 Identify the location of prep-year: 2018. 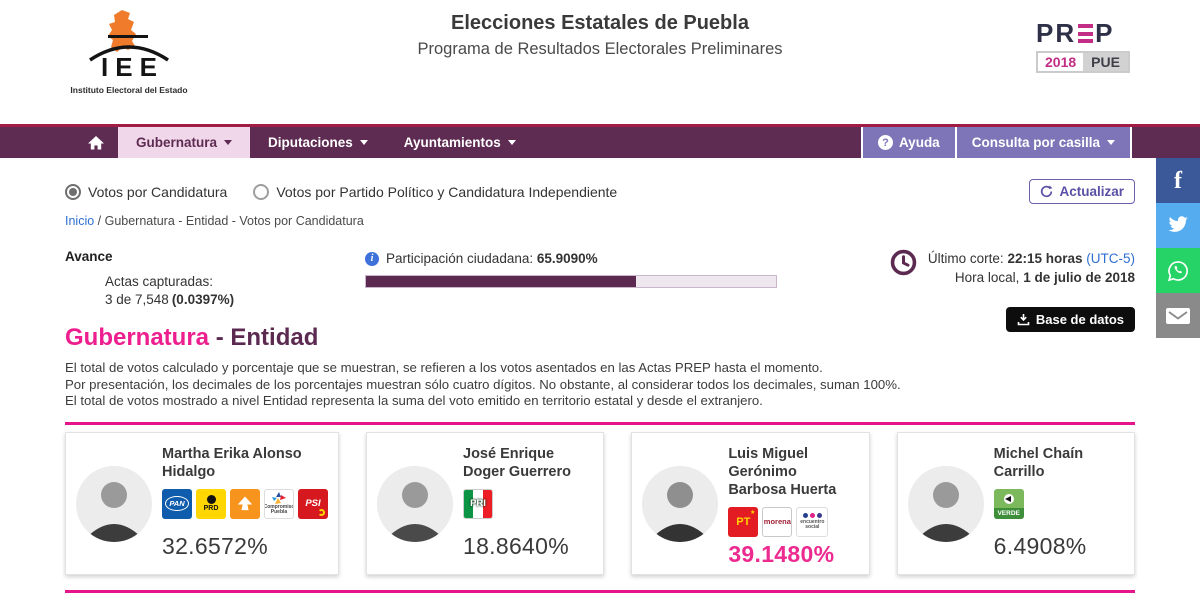
(1061, 62).